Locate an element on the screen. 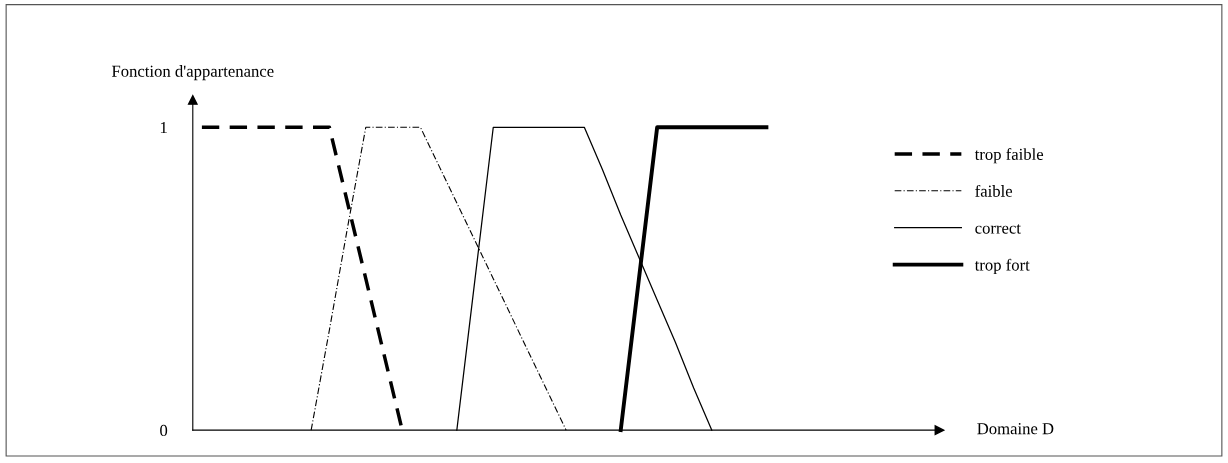  legend-label: trop fort is located at coordinates (1002, 266).